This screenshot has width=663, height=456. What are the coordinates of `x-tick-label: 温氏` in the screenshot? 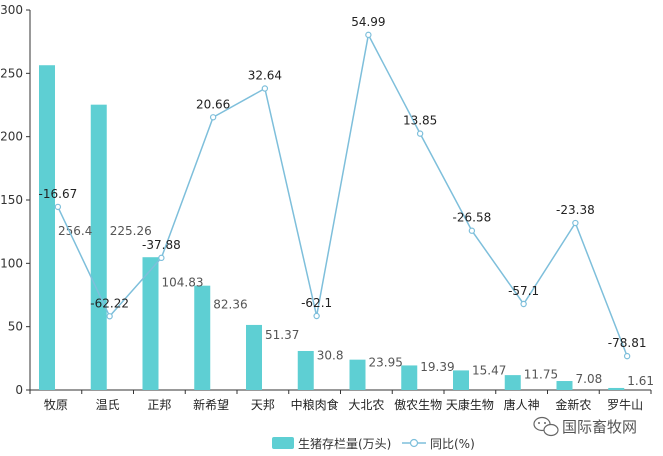 It's located at (108, 405).